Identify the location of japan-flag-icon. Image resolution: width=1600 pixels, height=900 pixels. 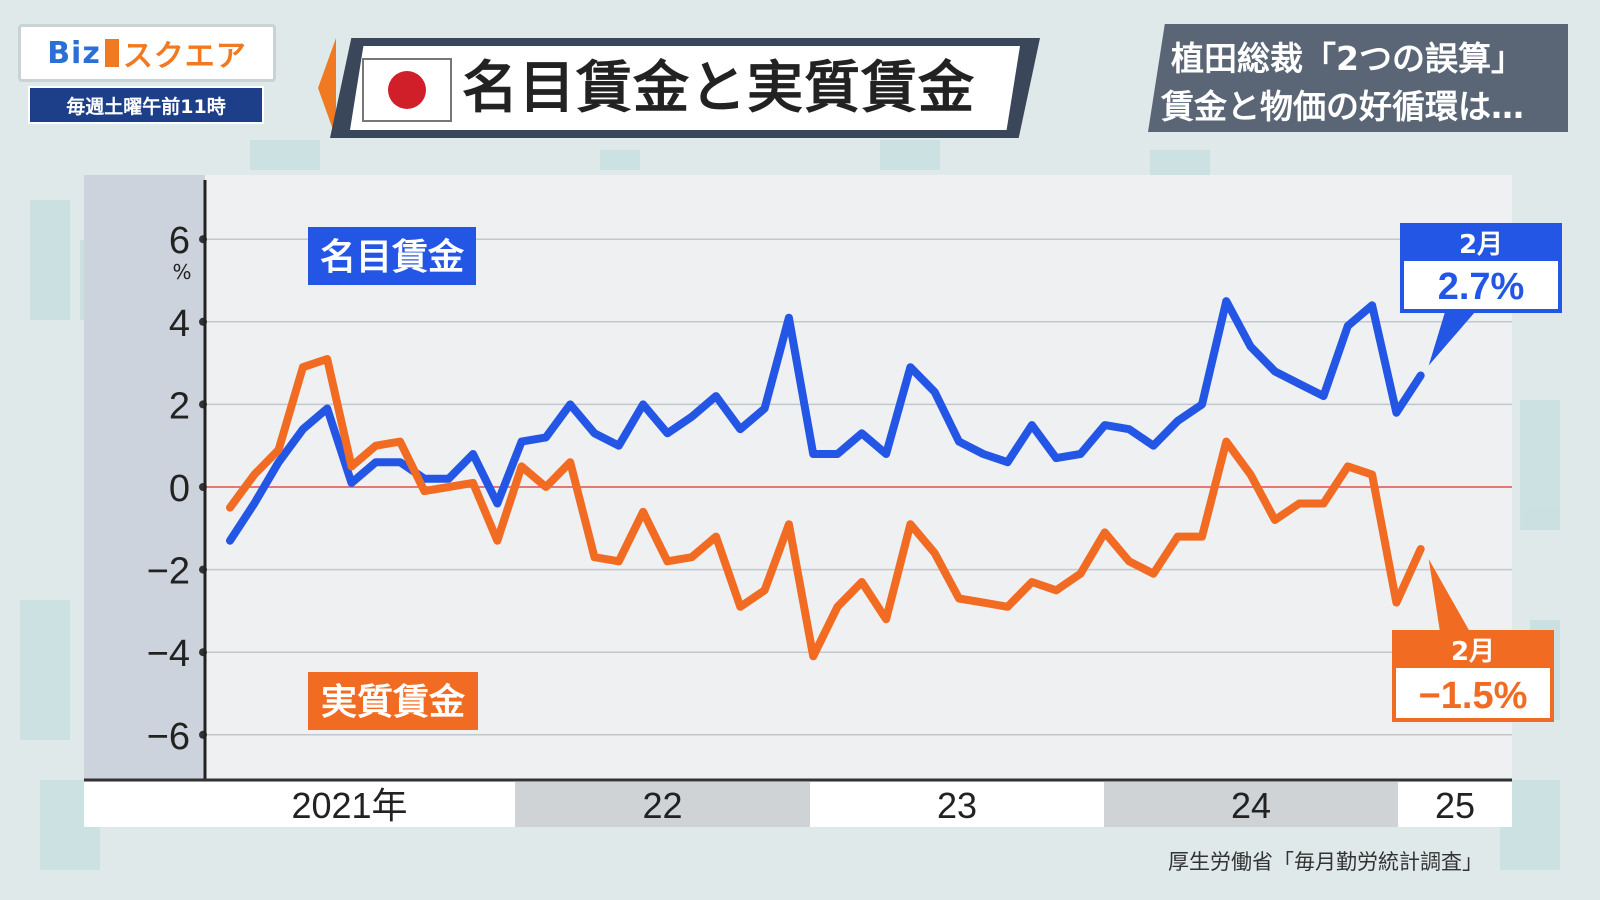
(407, 90).